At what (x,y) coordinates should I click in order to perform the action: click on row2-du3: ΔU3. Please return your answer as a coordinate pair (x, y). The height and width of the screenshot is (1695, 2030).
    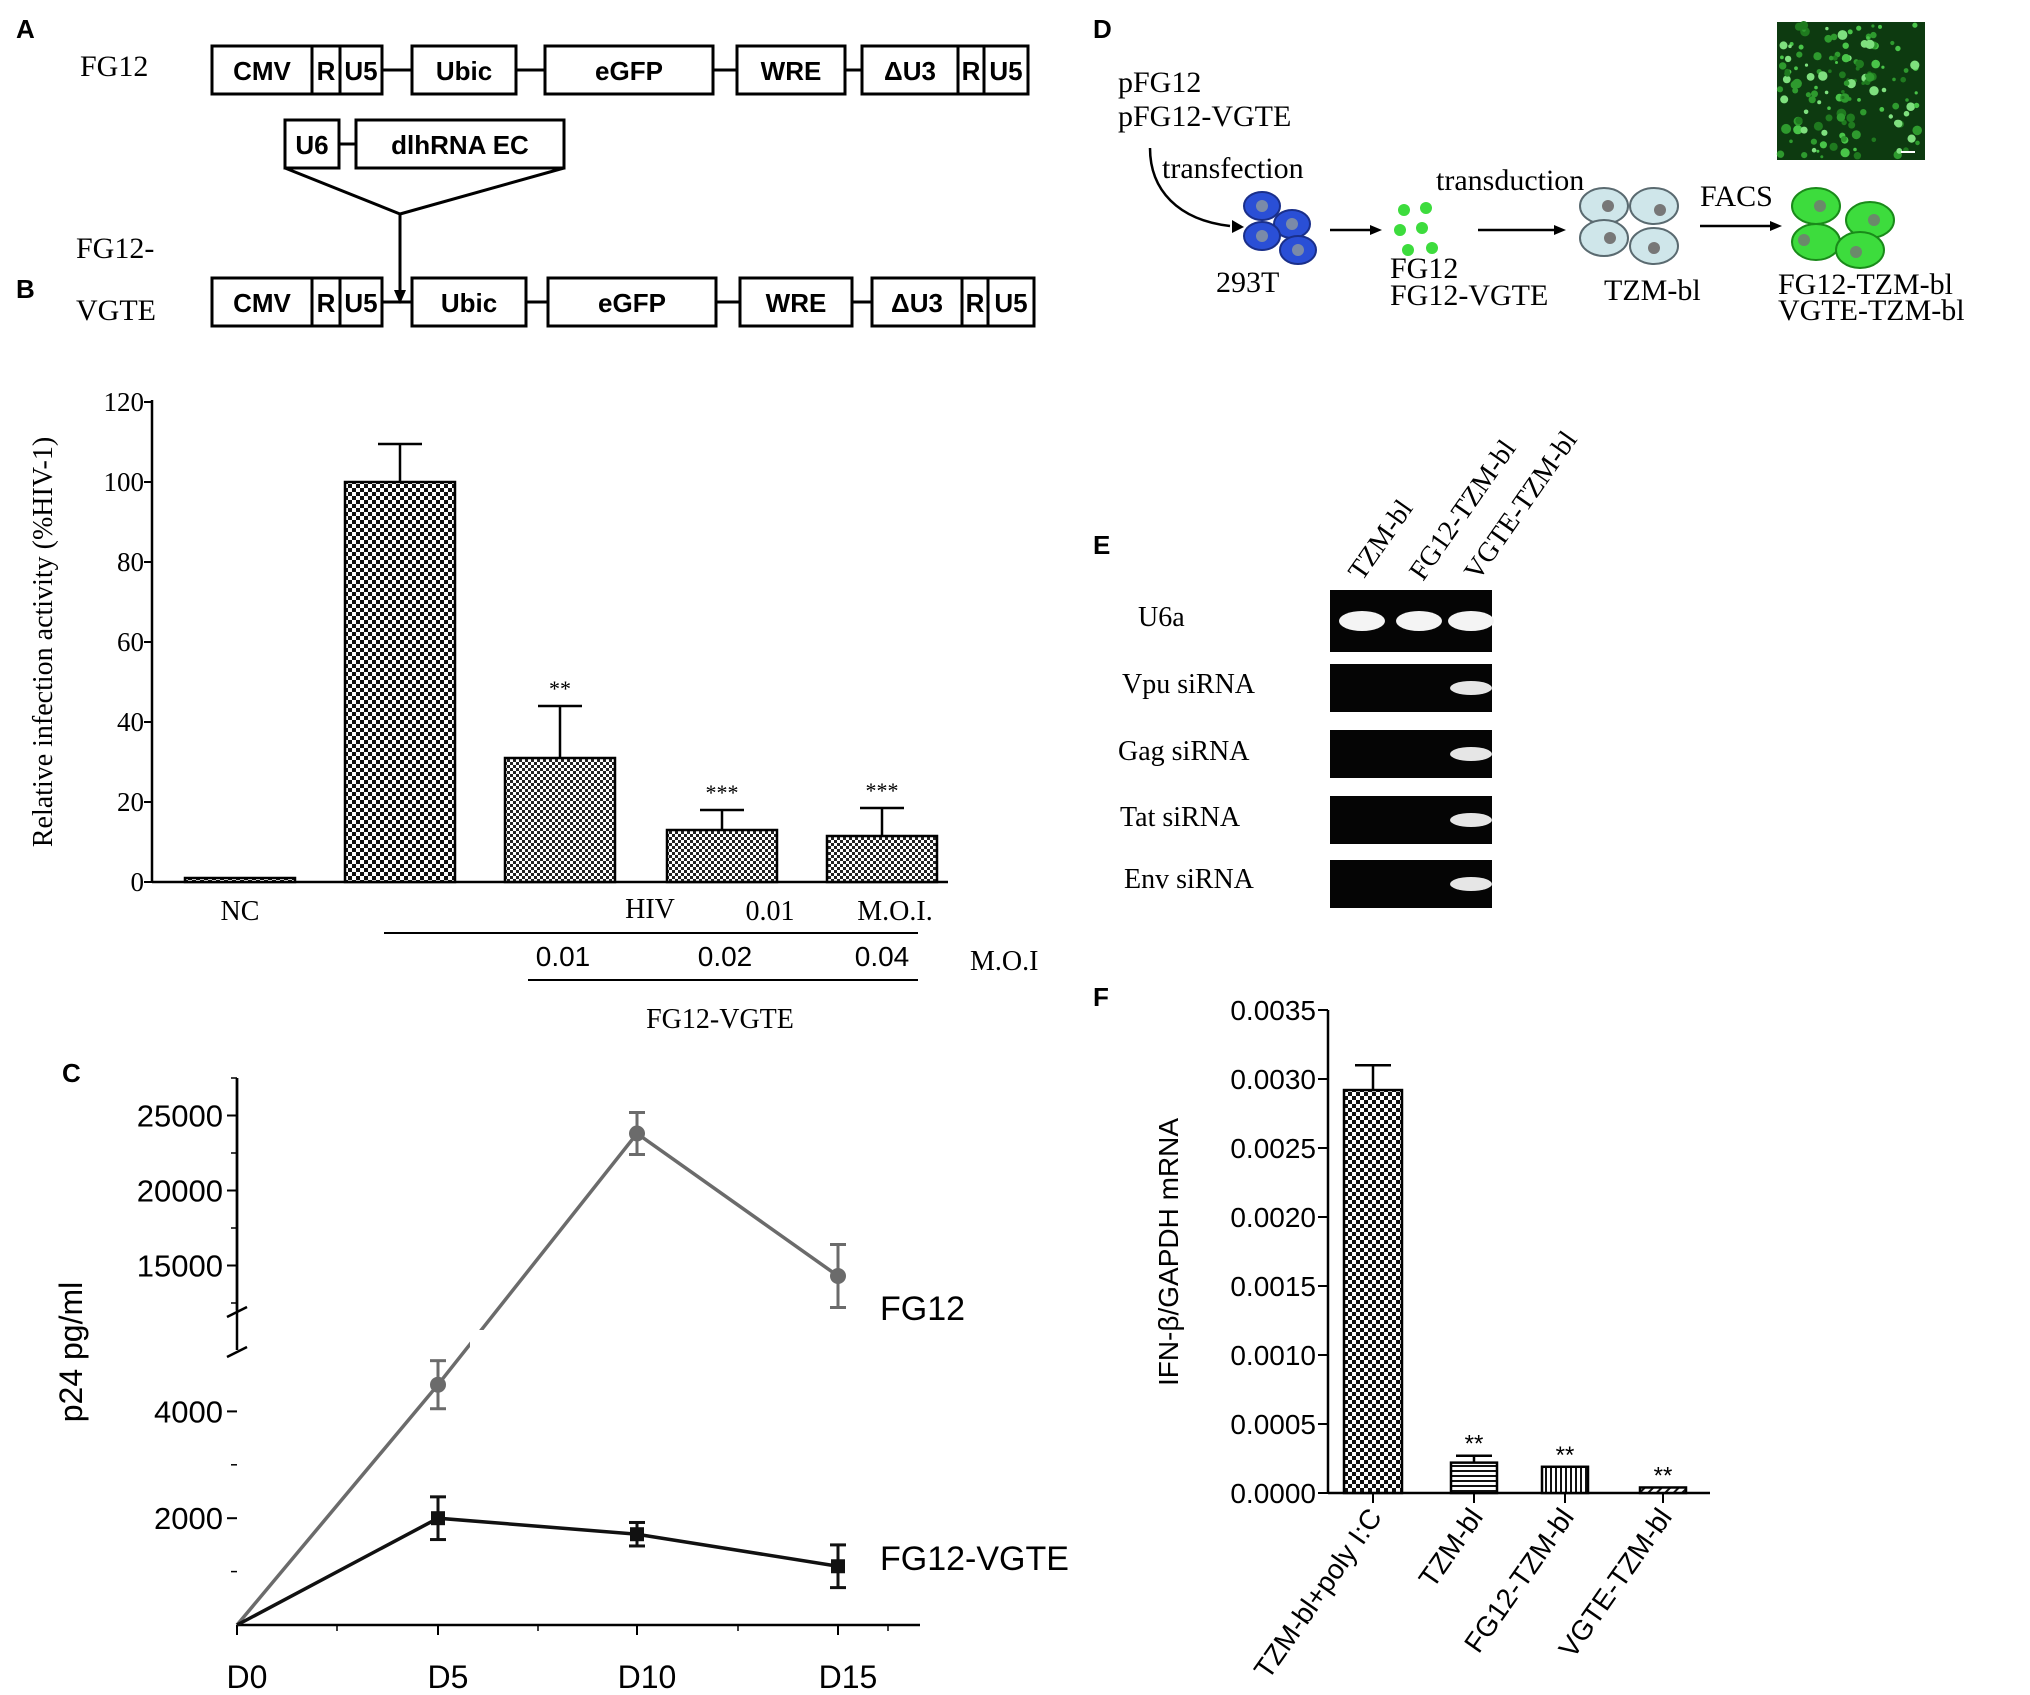
    Looking at the image, I should click on (917, 303).